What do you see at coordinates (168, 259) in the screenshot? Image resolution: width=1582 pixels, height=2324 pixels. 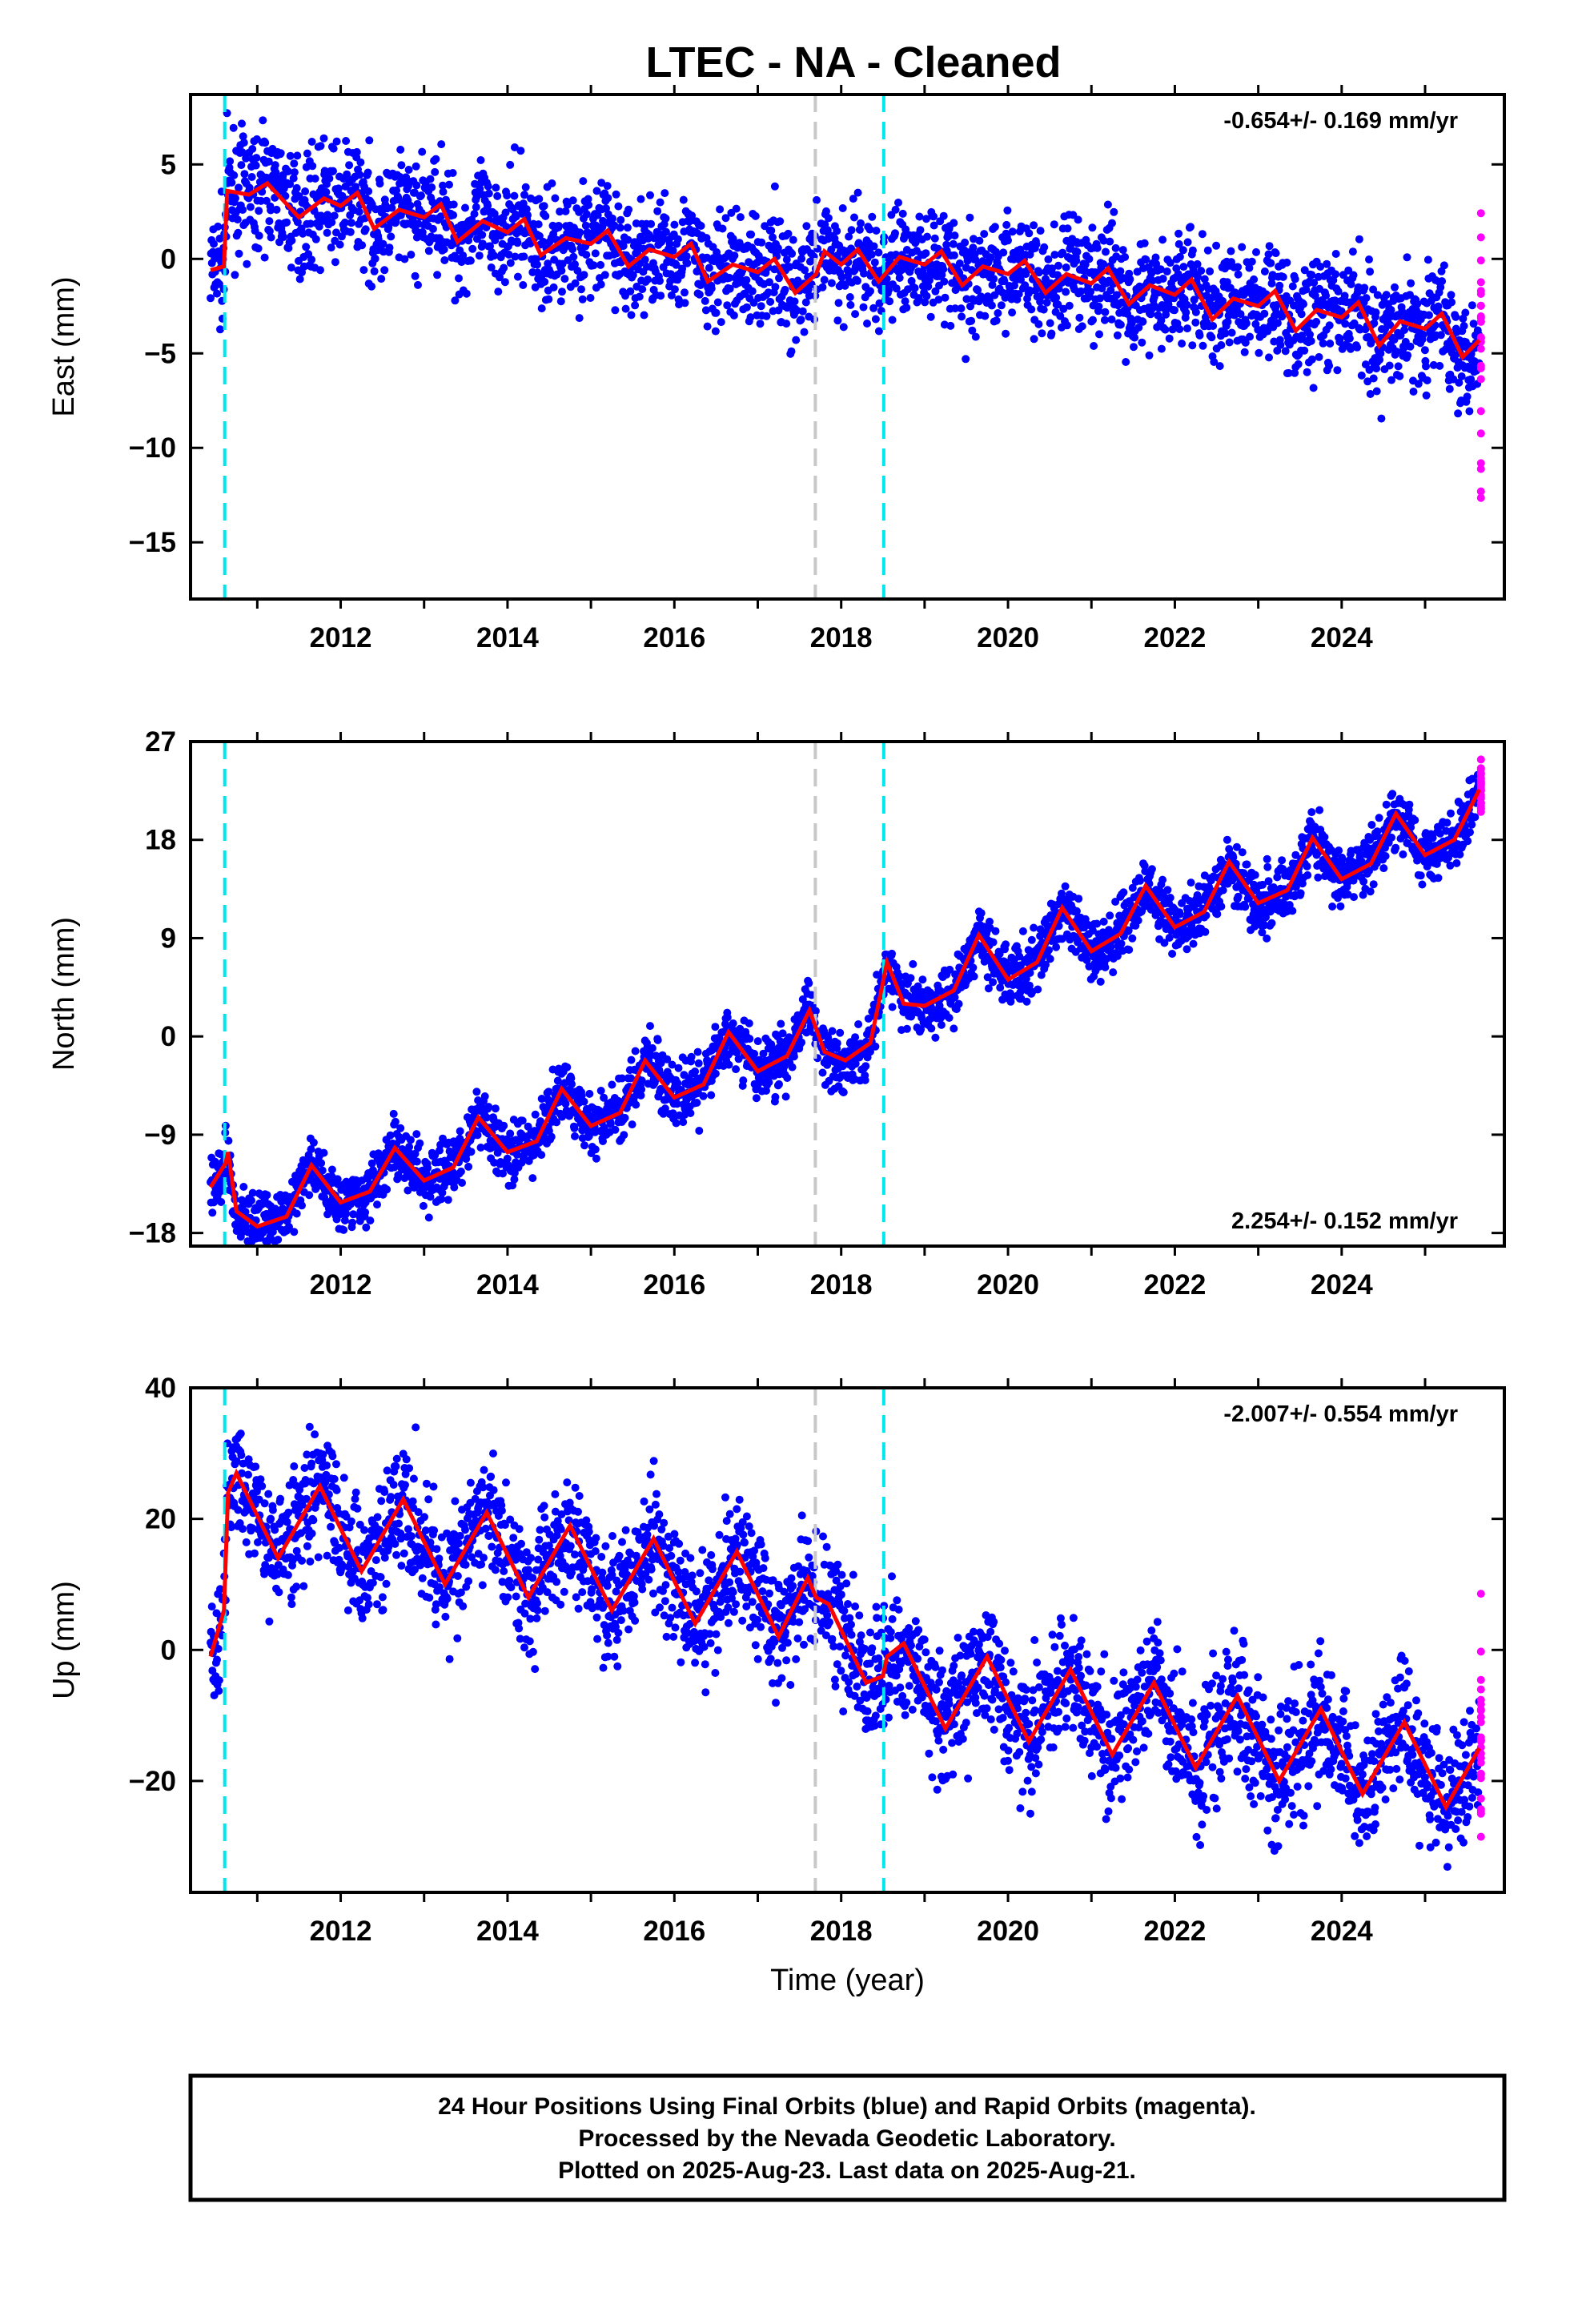 I see `y-tick-label: 0` at bounding box center [168, 259].